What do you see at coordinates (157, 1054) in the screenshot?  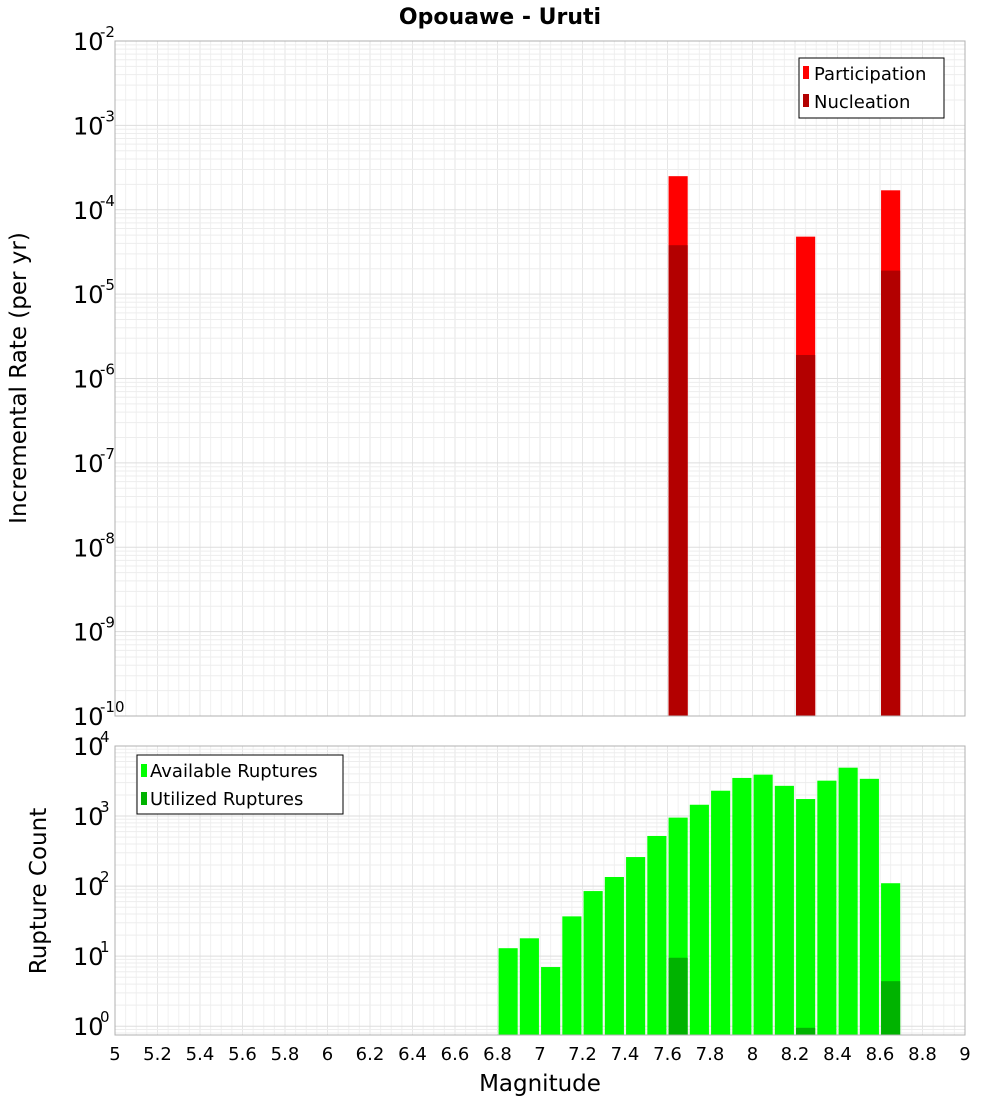 I see `x-tick-label: 5.2` at bounding box center [157, 1054].